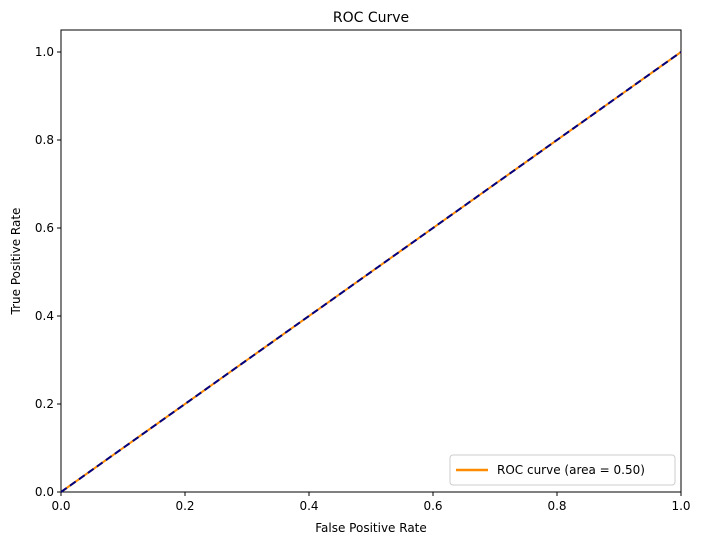  I want to click on y-tick-label: 0.0, so click(44, 492).